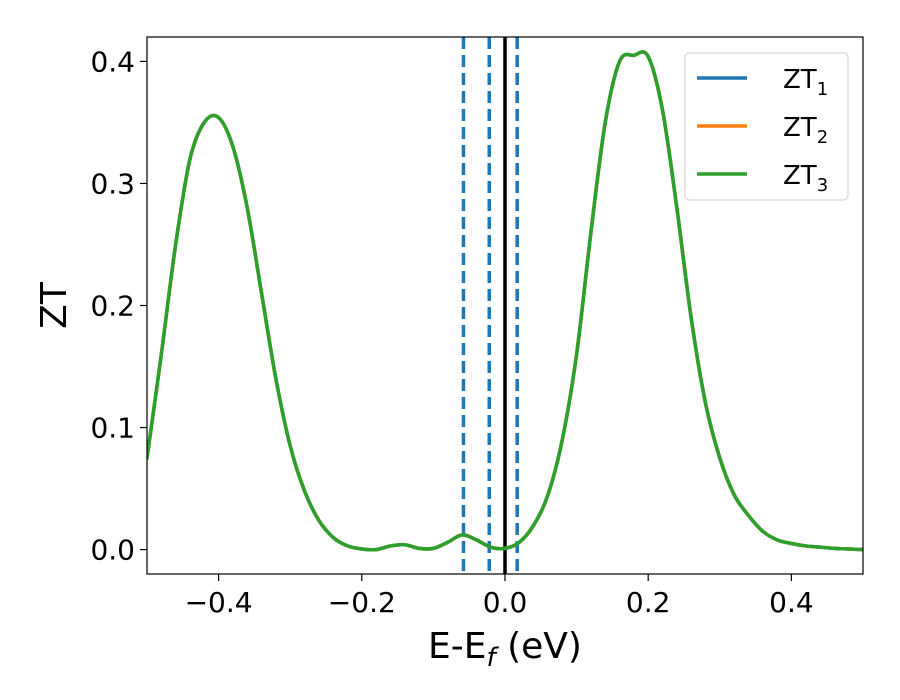 The image size is (900, 700). I want to click on legend-item: ZT3, so click(762, 178).